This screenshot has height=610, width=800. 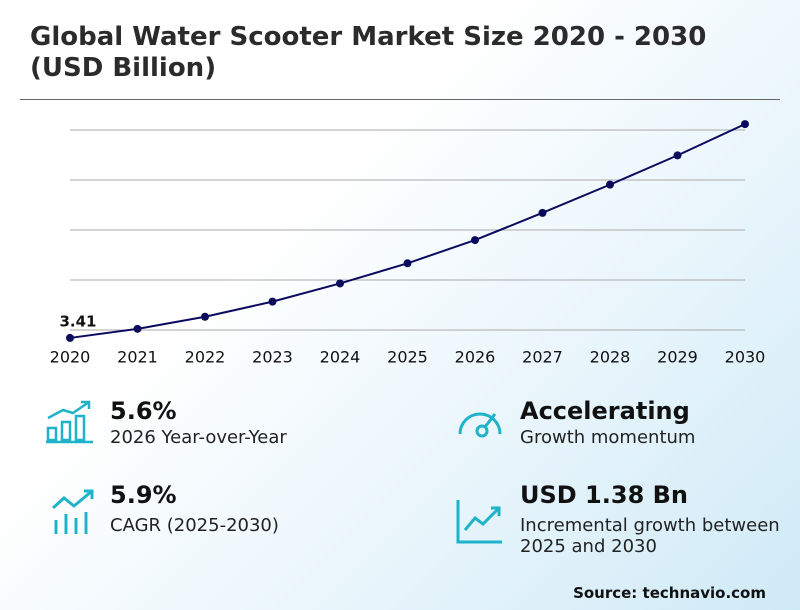 What do you see at coordinates (650, 536) in the screenshot?
I see `stat-label: Incremental growth between 2025 and 2030` at bounding box center [650, 536].